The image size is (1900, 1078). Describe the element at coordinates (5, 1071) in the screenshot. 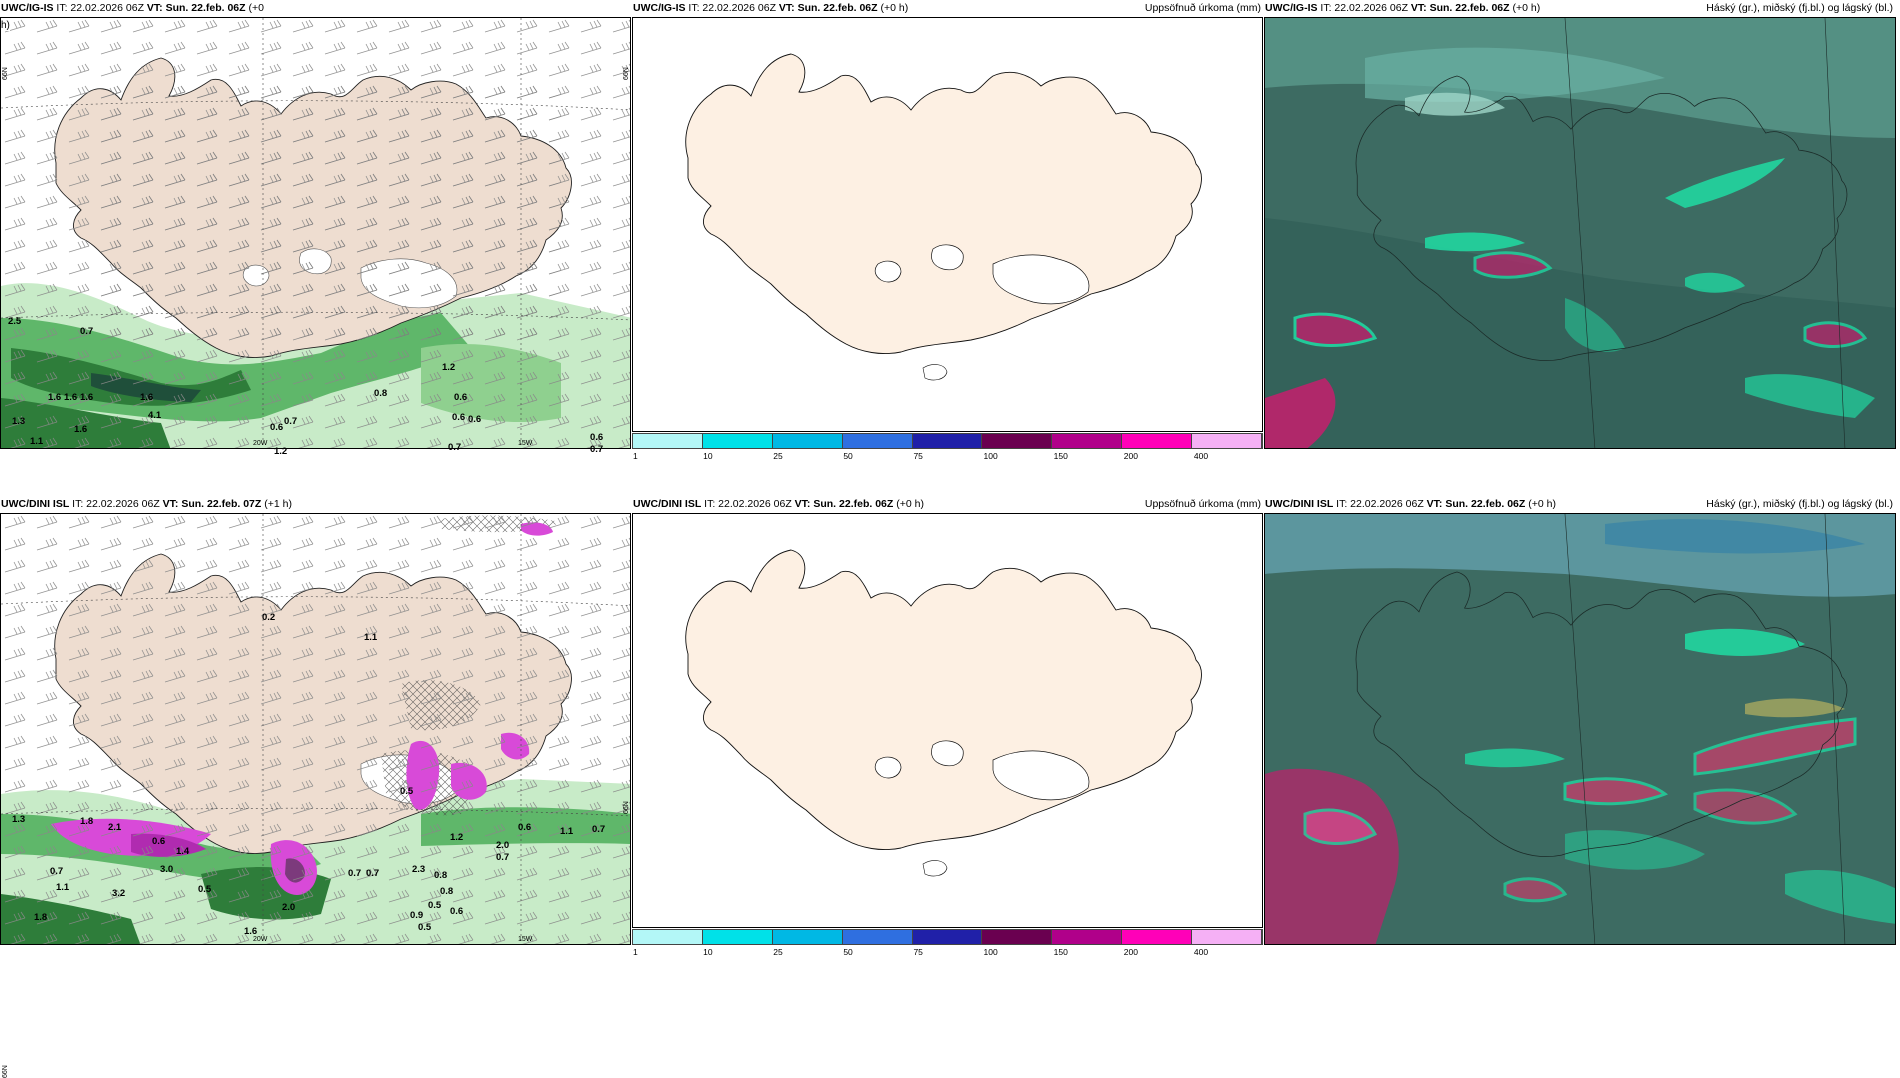

I see `lat-label: 66N` at that location.